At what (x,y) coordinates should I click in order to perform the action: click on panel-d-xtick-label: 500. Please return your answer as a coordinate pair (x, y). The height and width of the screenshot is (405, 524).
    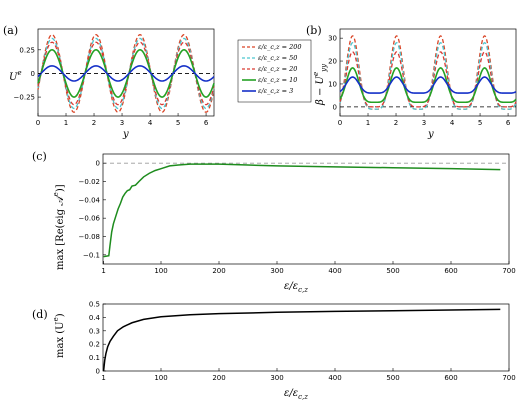
    Looking at the image, I should click on (392, 378).